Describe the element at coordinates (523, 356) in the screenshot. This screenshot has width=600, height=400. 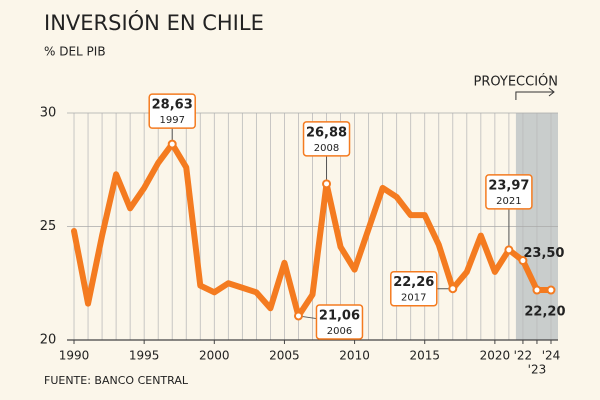
I see `x-tick-label: '22` at that location.